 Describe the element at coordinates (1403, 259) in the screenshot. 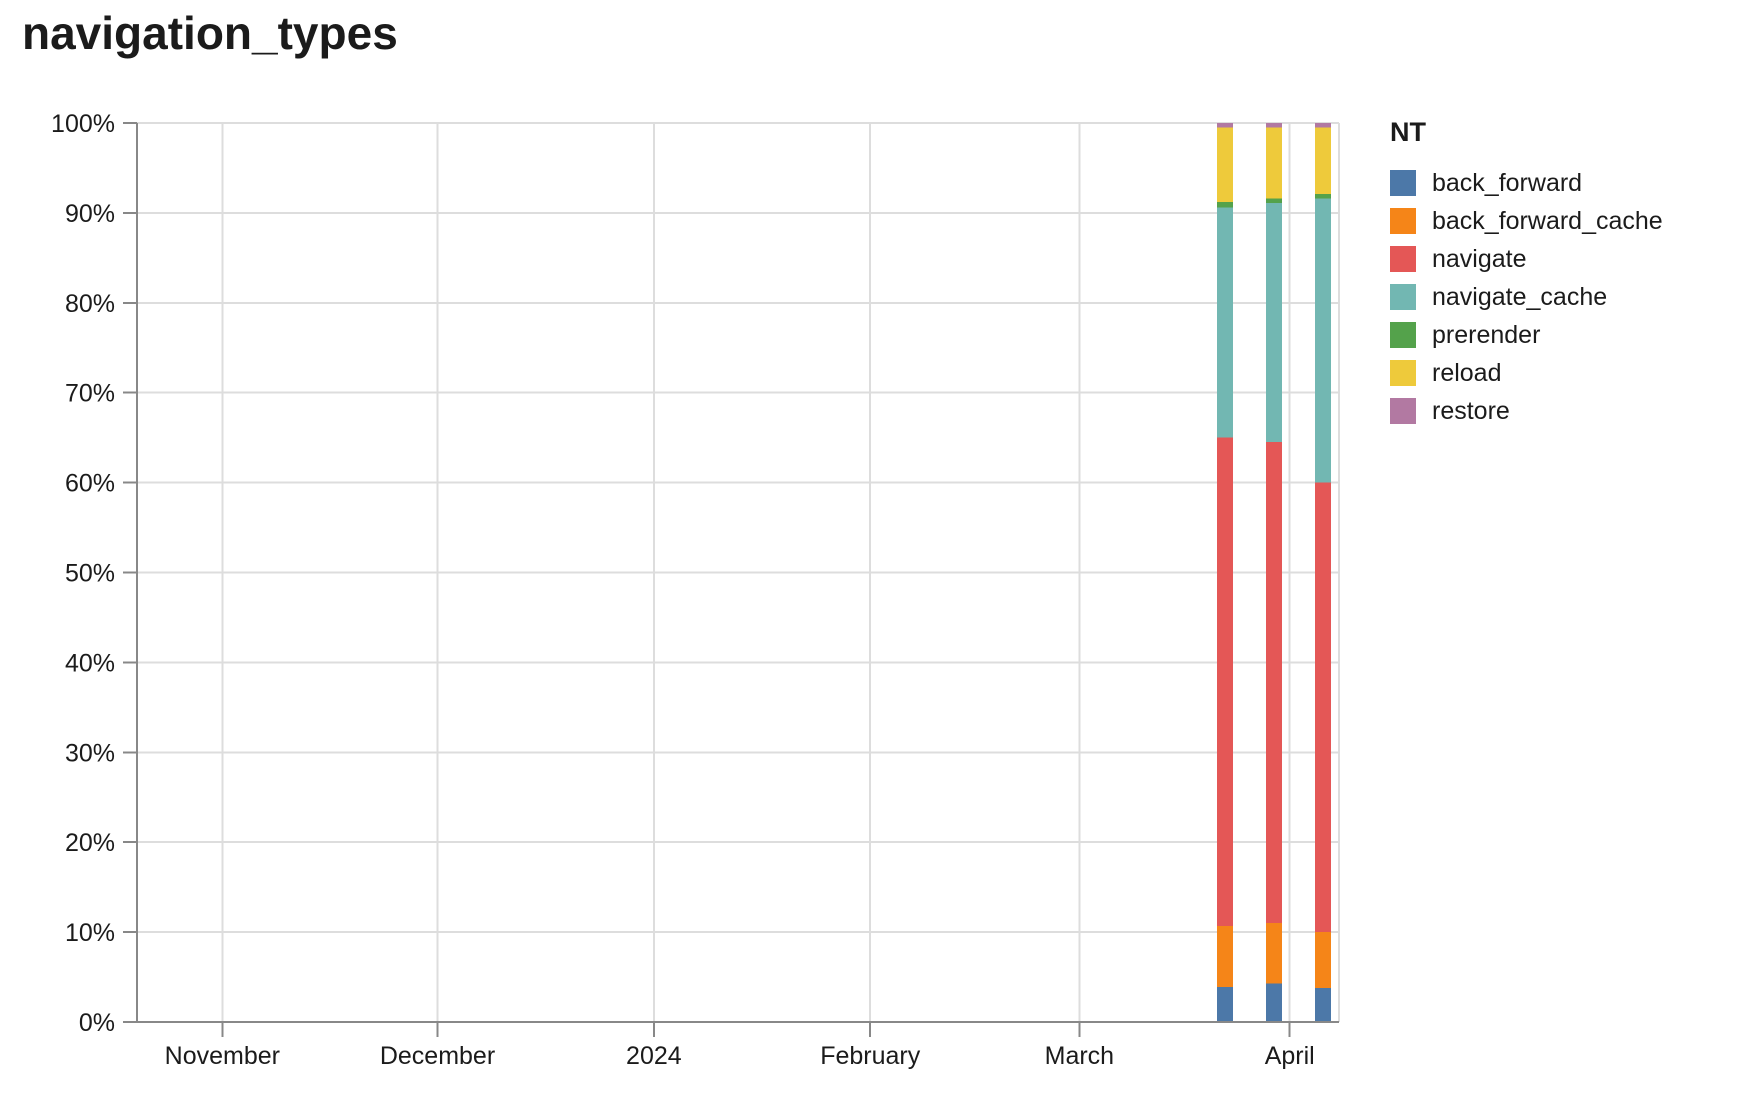

I see `legend-swatch-navigate` at that location.